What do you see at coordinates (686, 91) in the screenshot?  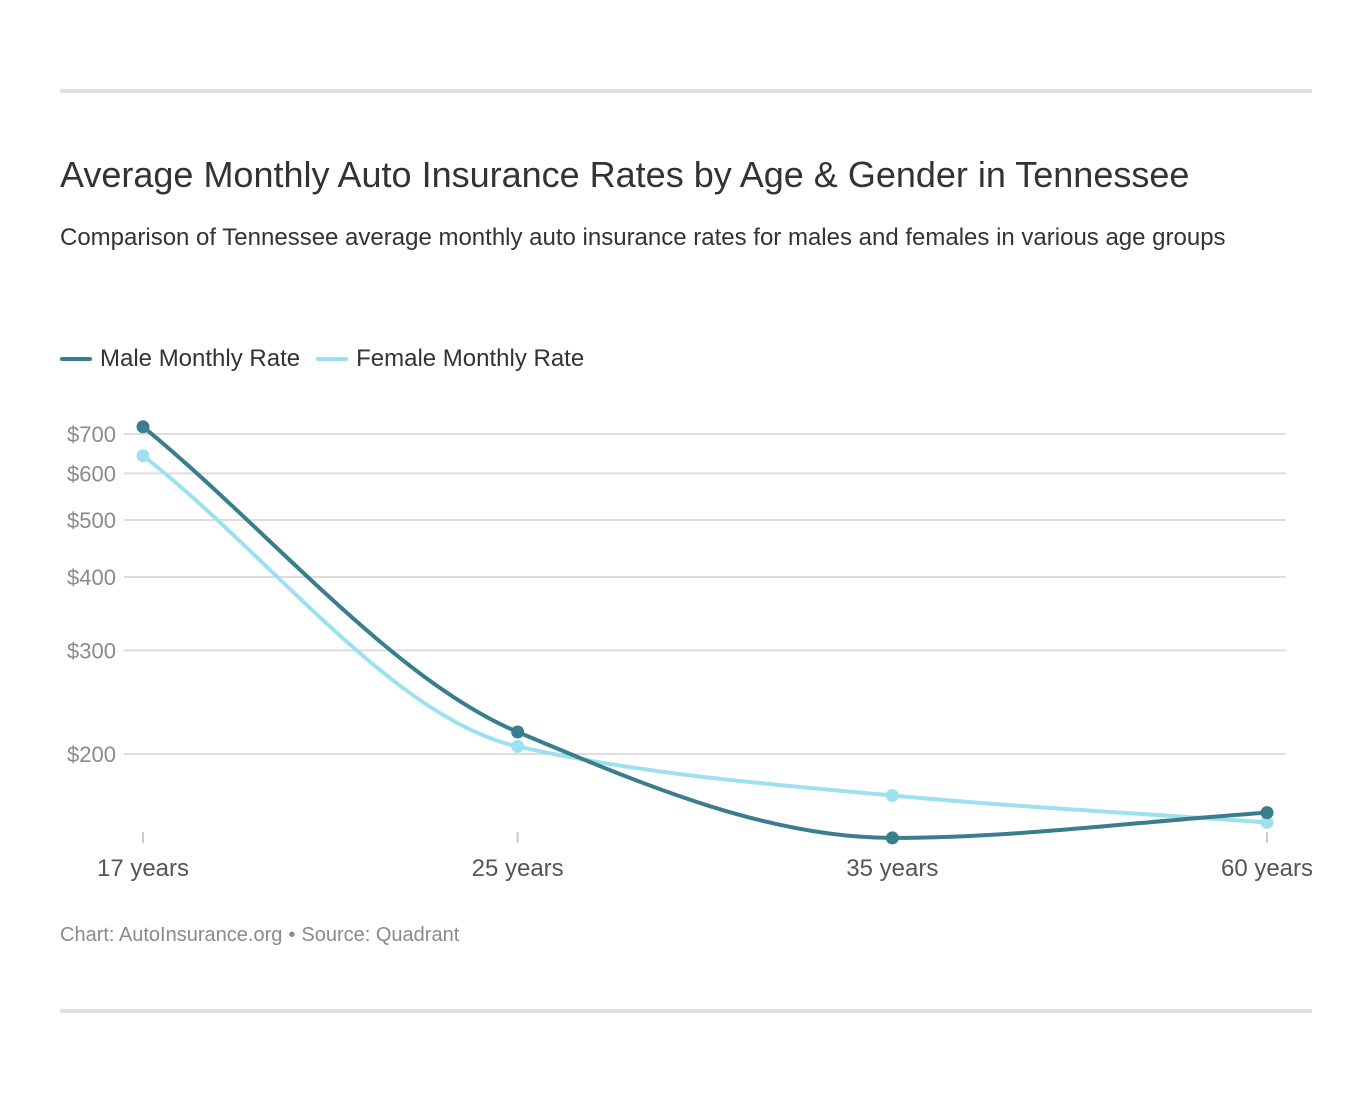 I see `top-divider` at bounding box center [686, 91].